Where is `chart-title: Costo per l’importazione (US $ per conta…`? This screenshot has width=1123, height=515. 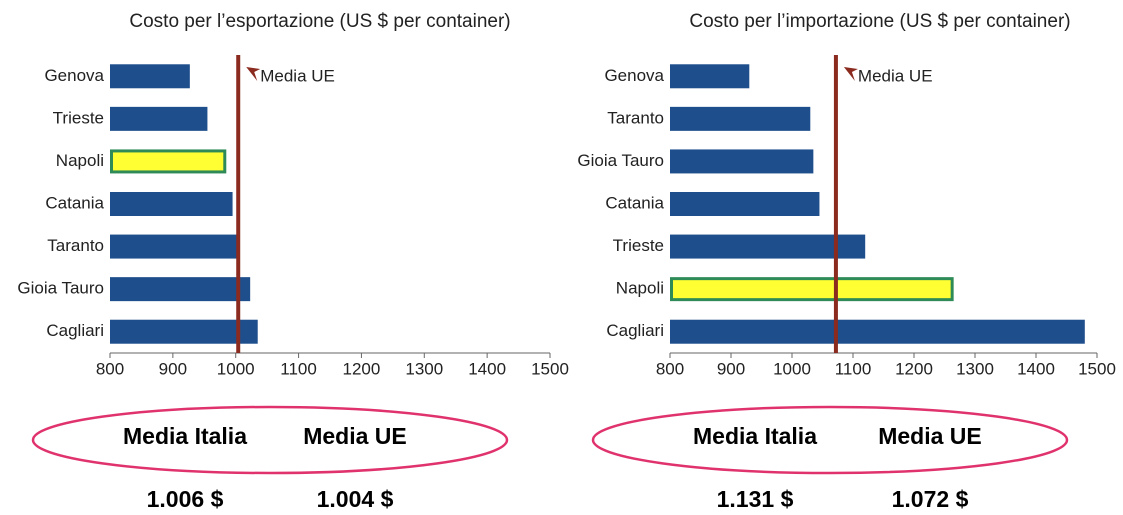
chart-title: Costo per l’importazione (US $ per conta… is located at coordinates (879, 21).